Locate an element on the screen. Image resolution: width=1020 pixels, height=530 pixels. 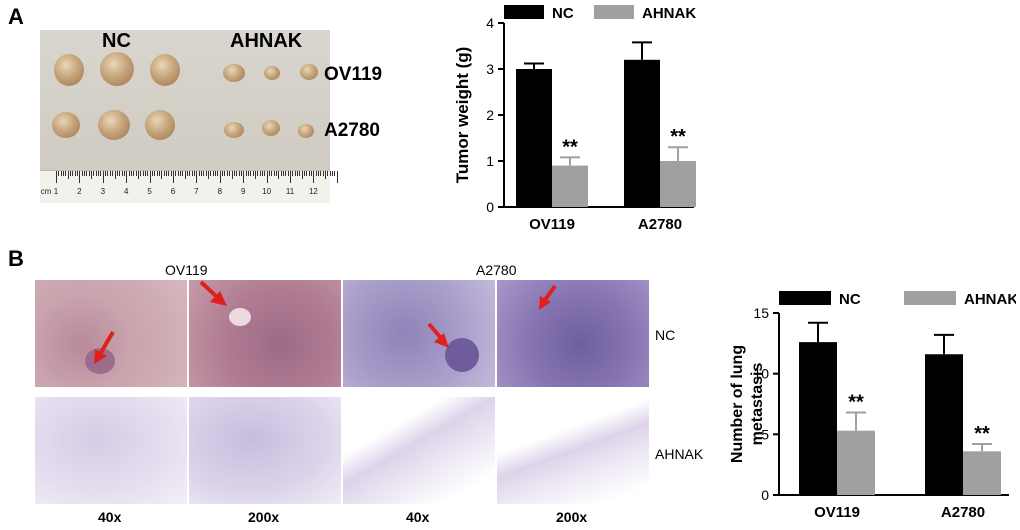
bar-nc-ov119 is located at coordinates (534, 138).